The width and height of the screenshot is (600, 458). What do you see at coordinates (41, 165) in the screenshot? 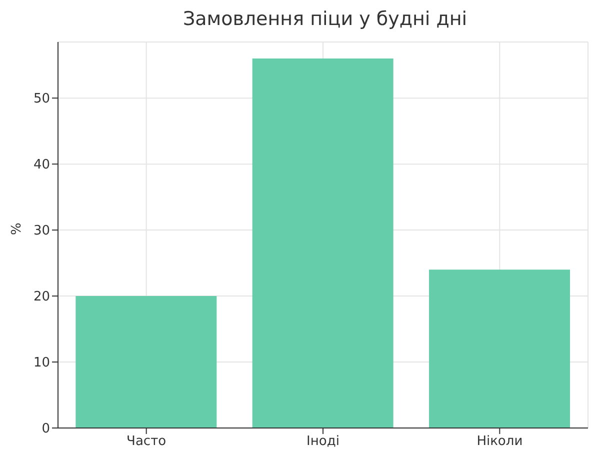
I see `y-tick-label: 40` at bounding box center [41, 165].